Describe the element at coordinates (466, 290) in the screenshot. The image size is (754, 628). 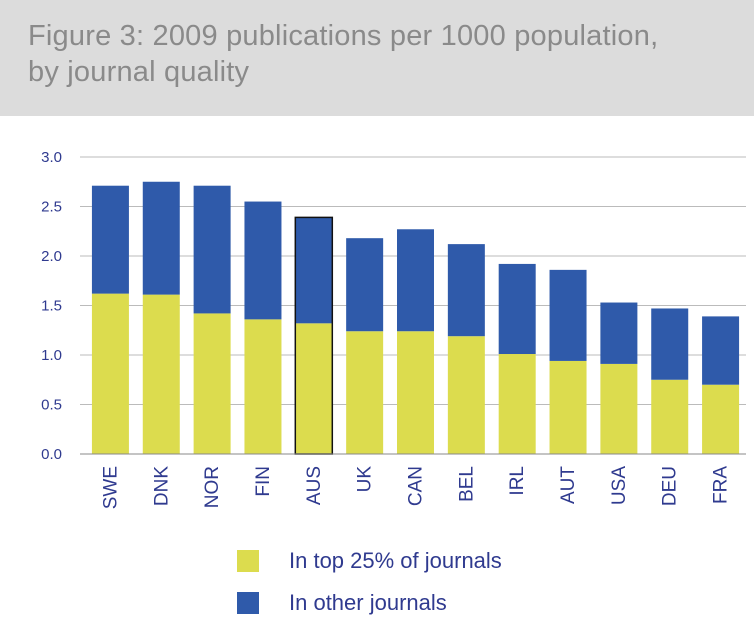
I see `bar-other-bel` at that location.